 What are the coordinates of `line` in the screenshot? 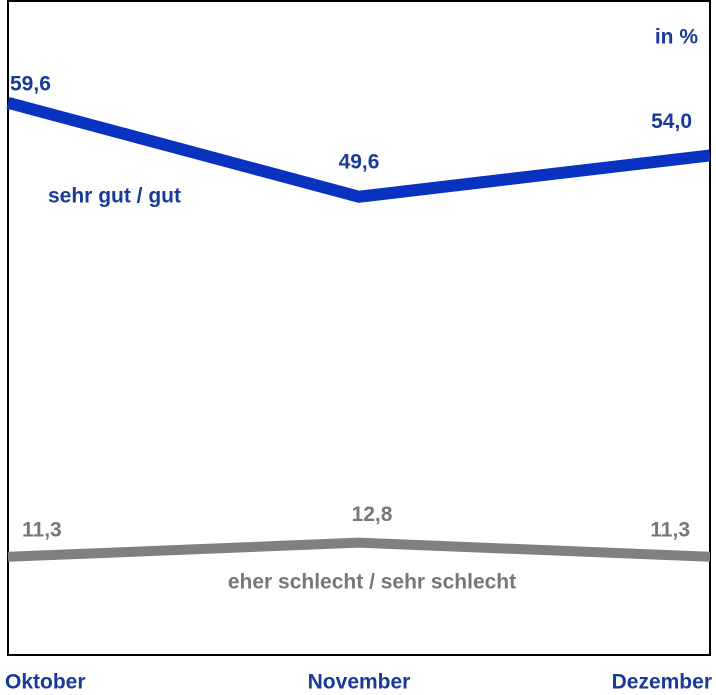 It's located at (359, 549).